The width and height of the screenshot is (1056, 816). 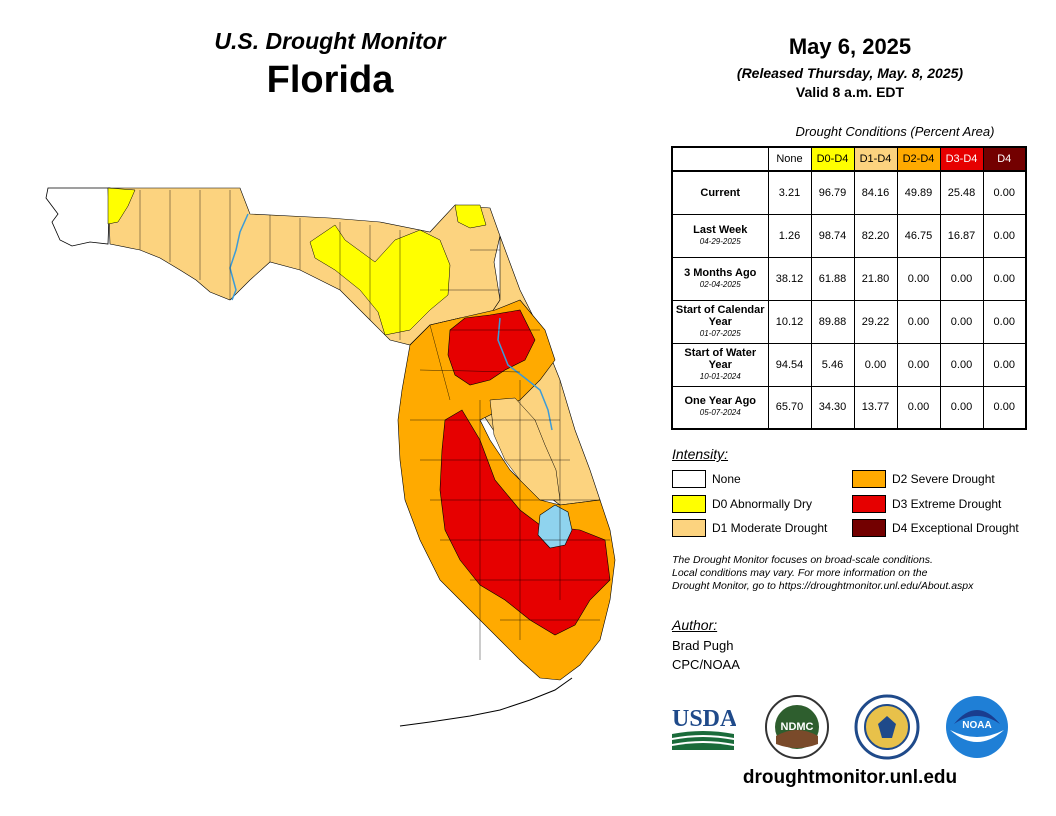 I want to click on noaa-logo-text: NOAA, so click(x=976, y=725).